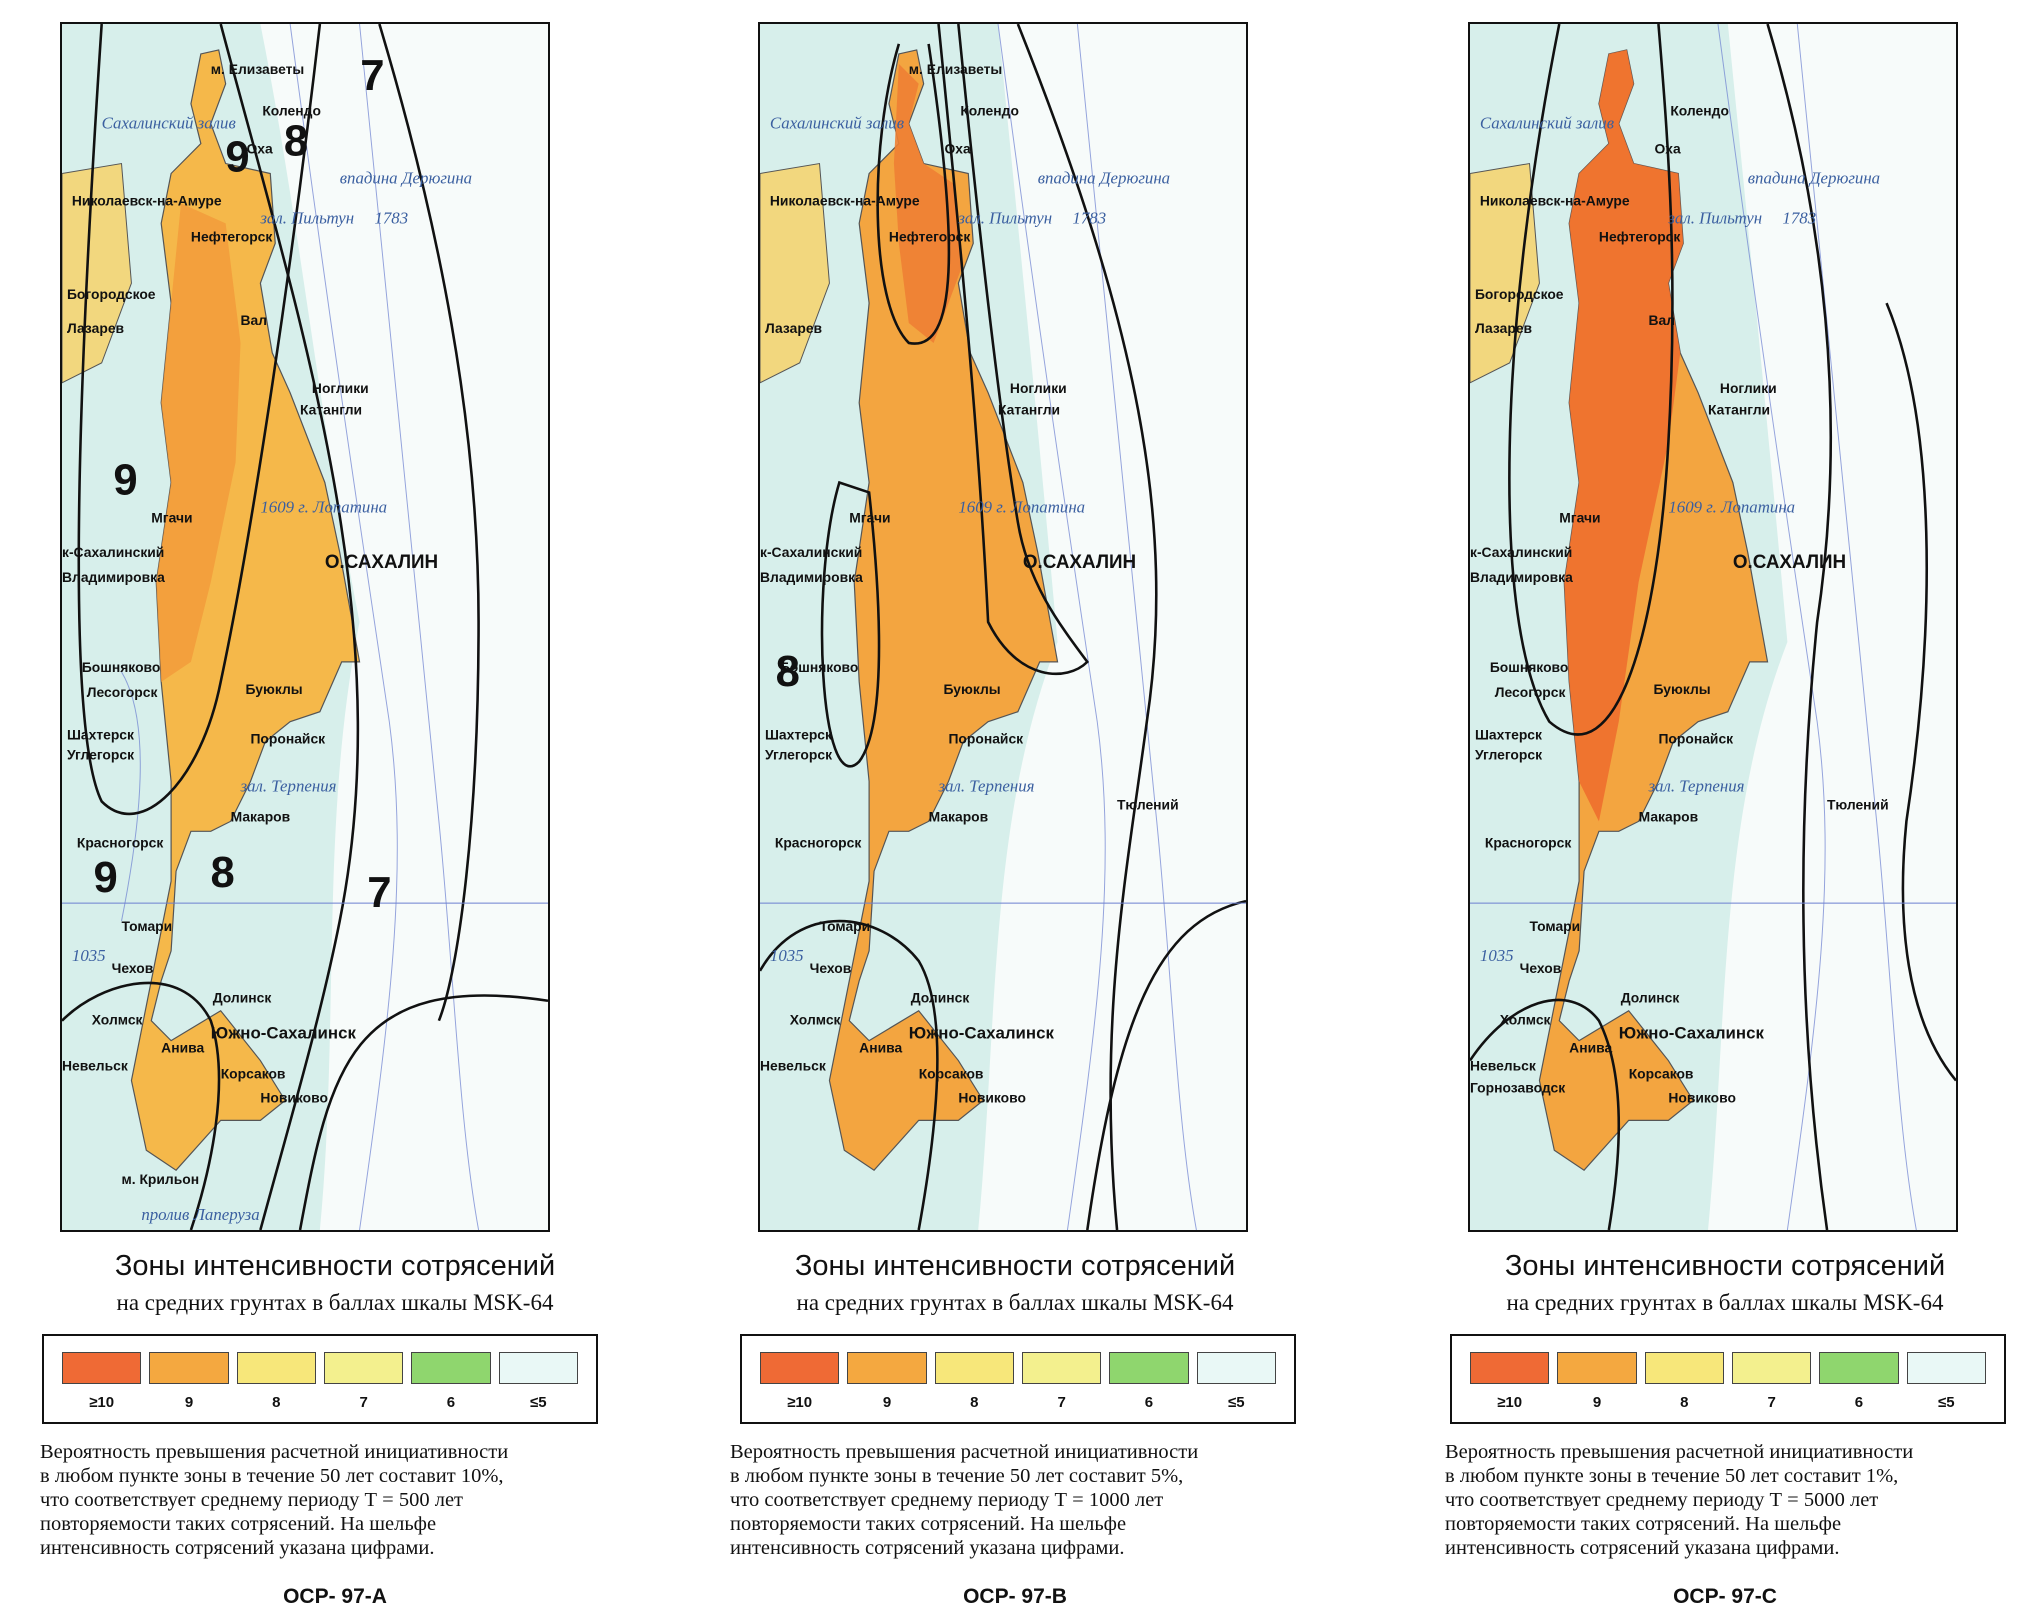 The height and width of the screenshot is (1613, 2027). What do you see at coordinates (793, 328) in the screenshot?
I see `label-lazarev-b: Лазарев` at bounding box center [793, 328].